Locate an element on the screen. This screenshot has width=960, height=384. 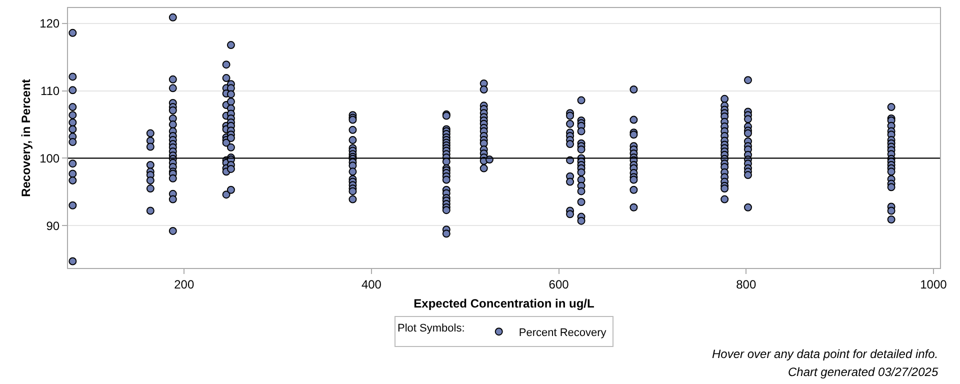
x-tick-label: 600 is located at coordinates (559, 284).